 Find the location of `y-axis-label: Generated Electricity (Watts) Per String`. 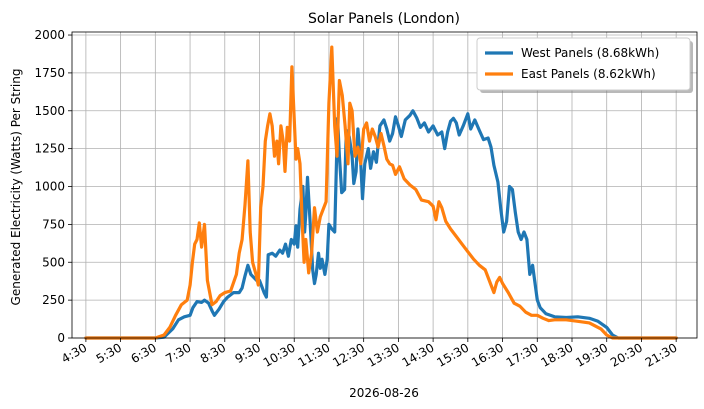

y-axis-label: Generated Electricity (Watts) Per String is located at coordinates (16, 187).